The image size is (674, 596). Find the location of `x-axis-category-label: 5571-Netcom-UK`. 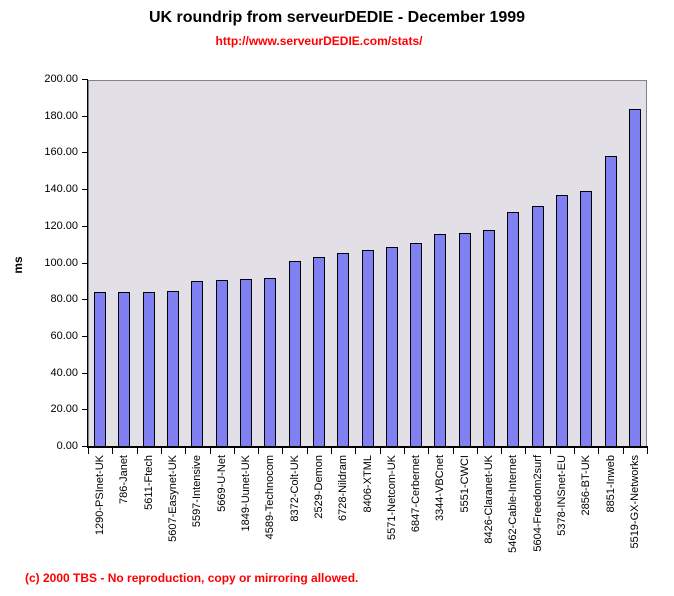

x-axis-category-label: 5571-Netcom-UK is located at coordinates (392, 497).